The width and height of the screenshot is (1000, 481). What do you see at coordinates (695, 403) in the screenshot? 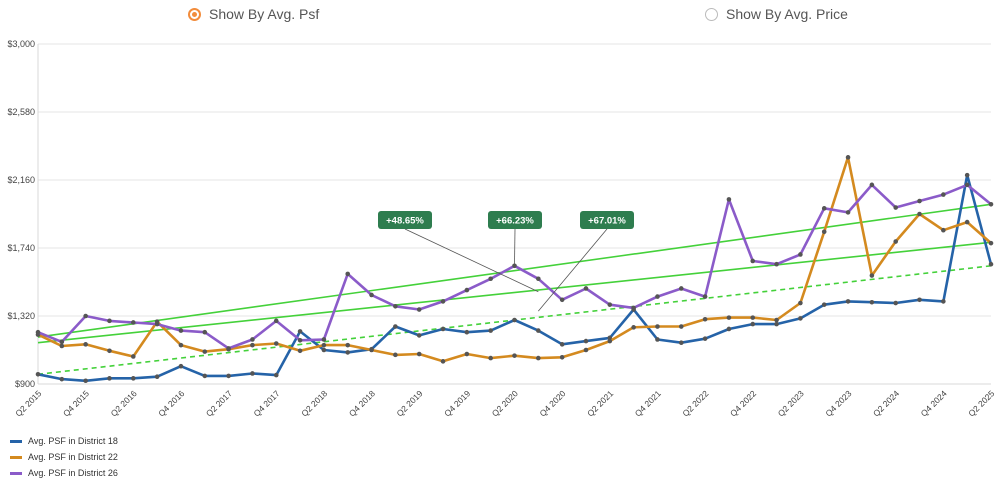
I see `x-tick-label: Q2 2022` at bounding box center [695, 403].